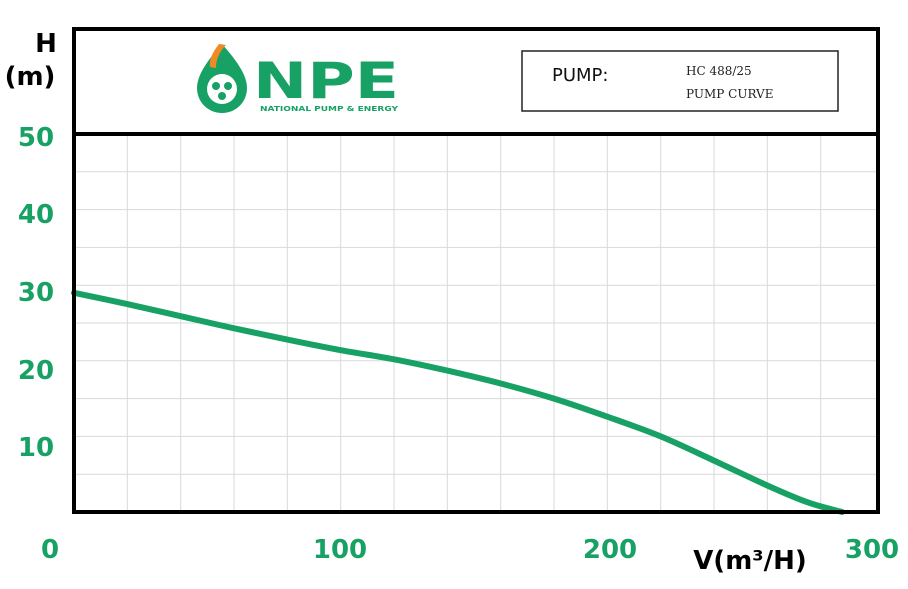  What do you see at coordinates (46, 44) in the screenshot?
I see `y-axis-title-h: H` at bounding box center [46, 44].